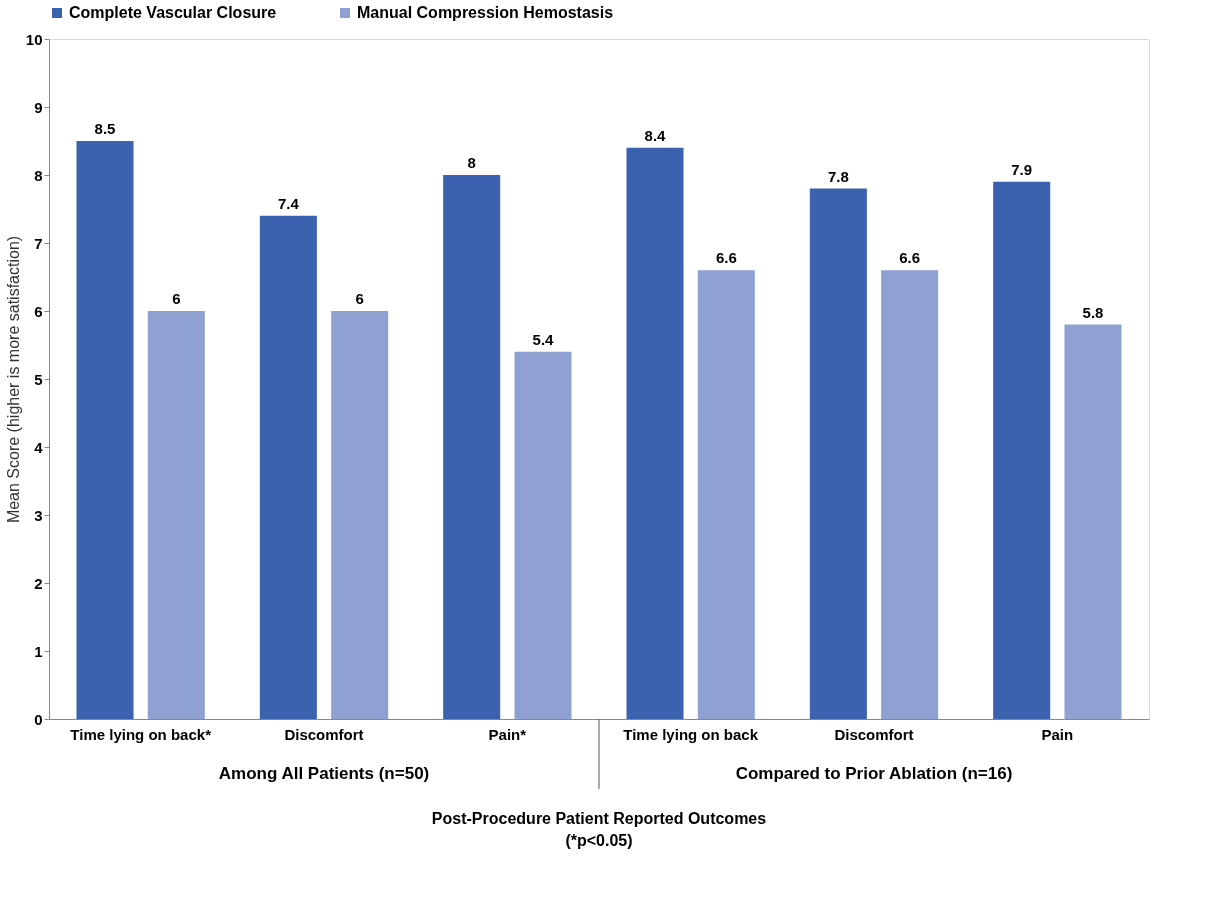 The width and height of the screenshot is (1225, 912). What do you see at coordinates (38, 515) in the screenshot?
I see `y-tick-label: 3` at bounding box center [38, 515].